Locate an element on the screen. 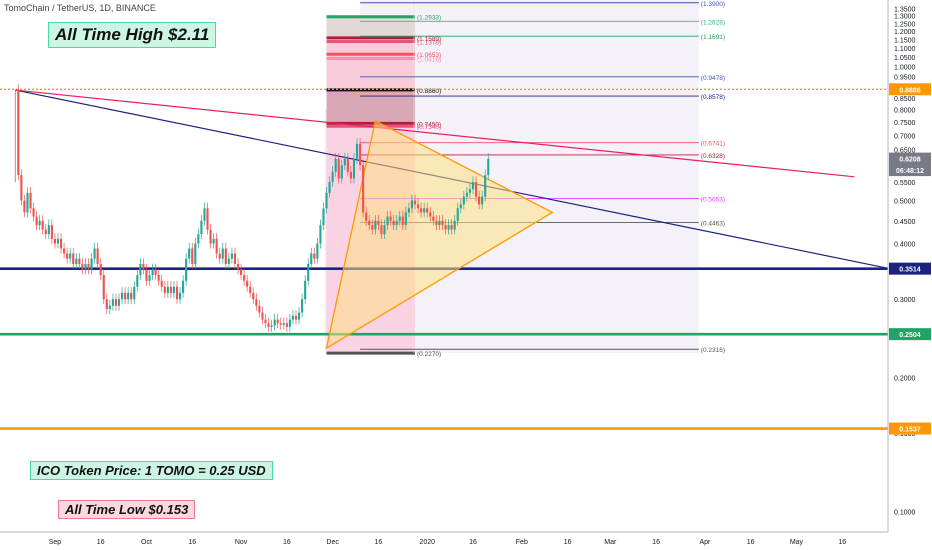 Image resolution: width=932 pixels, height=550 pixels. fib-left-label-0: (1.2933) is located at coordinates (429, 18).